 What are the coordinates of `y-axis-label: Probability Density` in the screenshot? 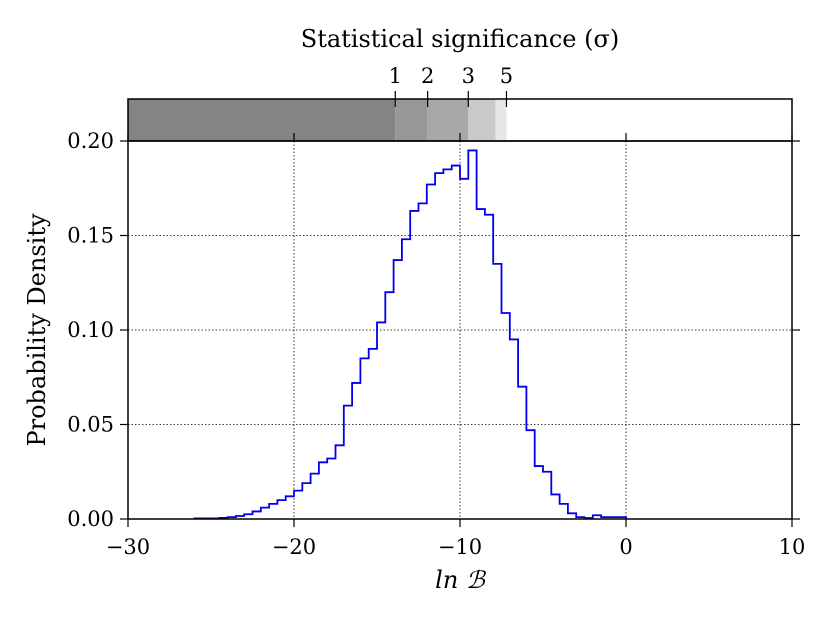 It's located at (37, 330).